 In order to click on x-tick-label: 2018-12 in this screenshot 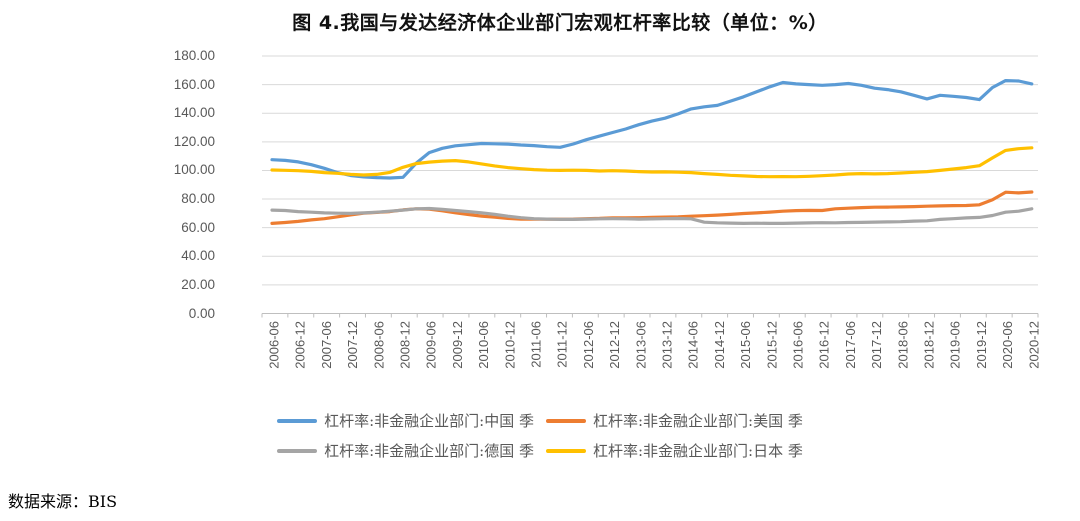, I will do `click(929, 345)`.